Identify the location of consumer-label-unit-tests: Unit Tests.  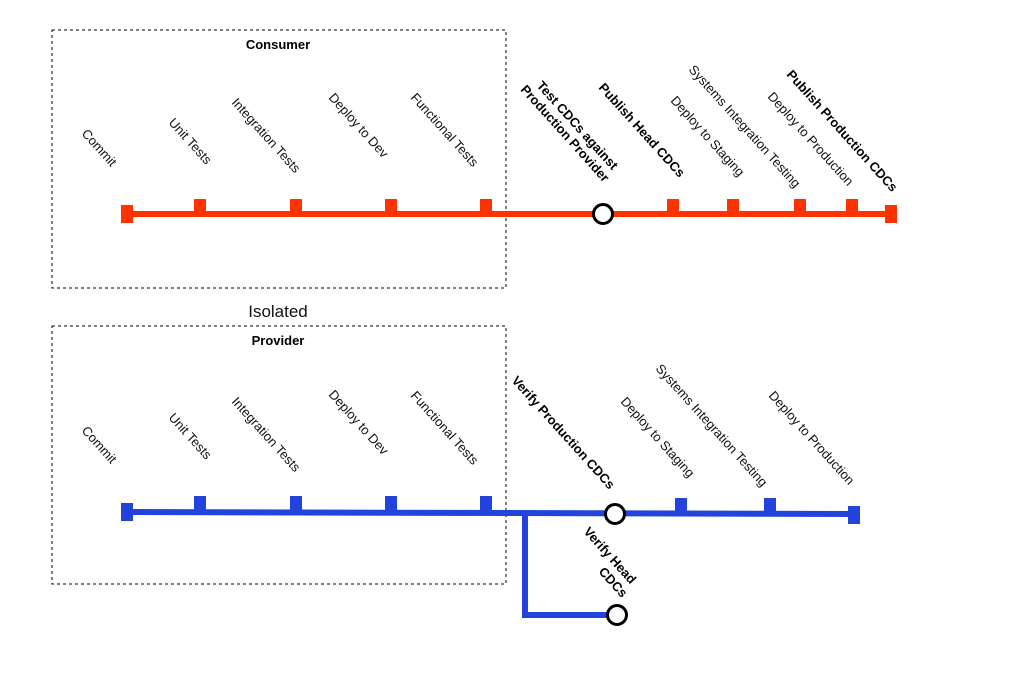
(191, 141).